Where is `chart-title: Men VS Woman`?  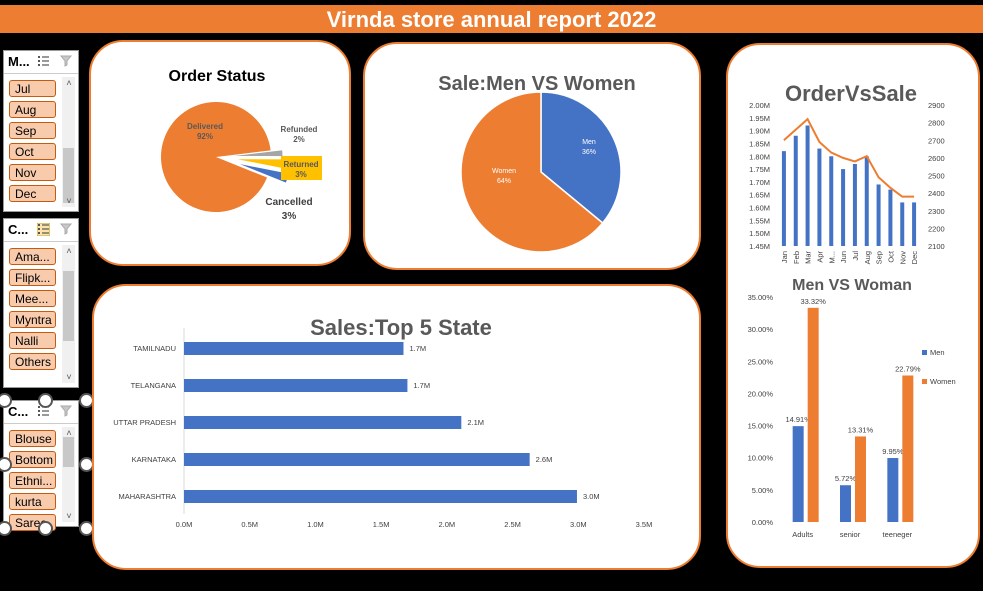
chart-title: Men VS Woman is located at coordinates (852, 285).